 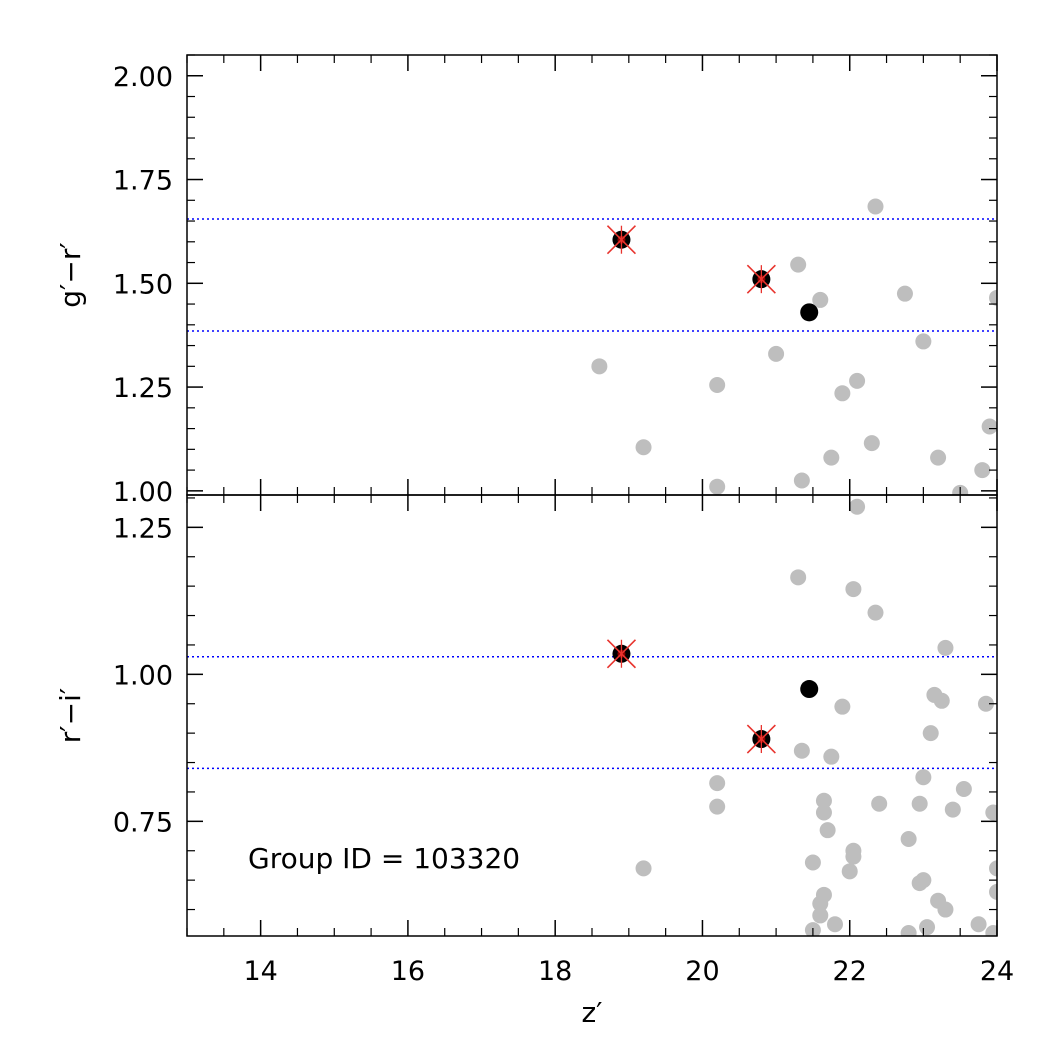 I want to click on x-tick-label: 18, so click(x=555, y=971).